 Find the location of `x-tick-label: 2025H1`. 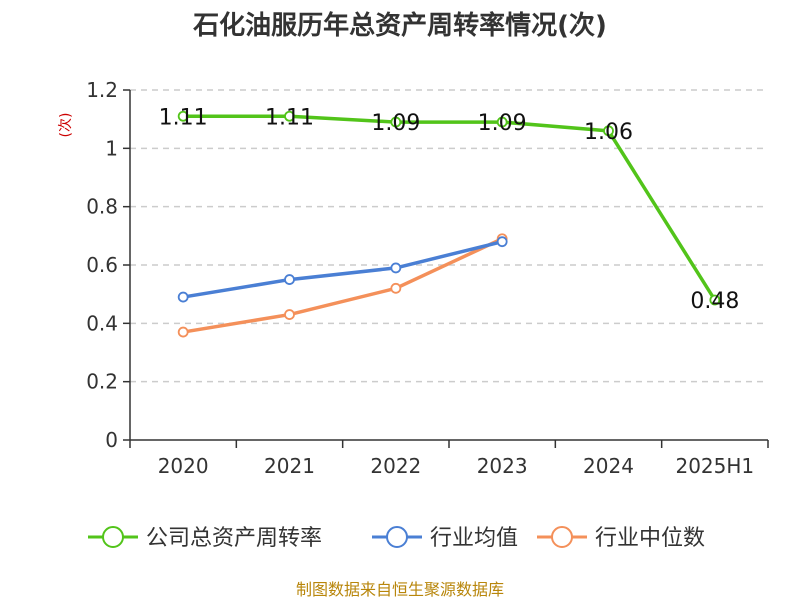

x-tick-label: 2025H1 is located at coordinates (714, 466).